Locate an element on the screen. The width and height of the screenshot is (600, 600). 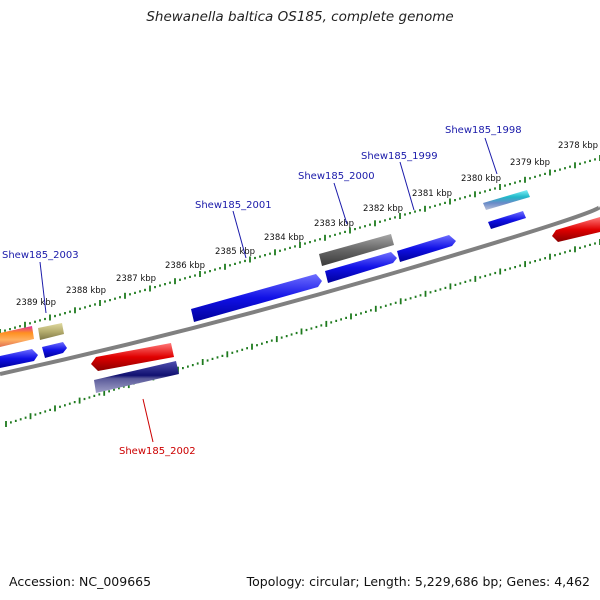
gene-label-shew185-2002: Shew185_2002 is located at coordinates (157, 451).